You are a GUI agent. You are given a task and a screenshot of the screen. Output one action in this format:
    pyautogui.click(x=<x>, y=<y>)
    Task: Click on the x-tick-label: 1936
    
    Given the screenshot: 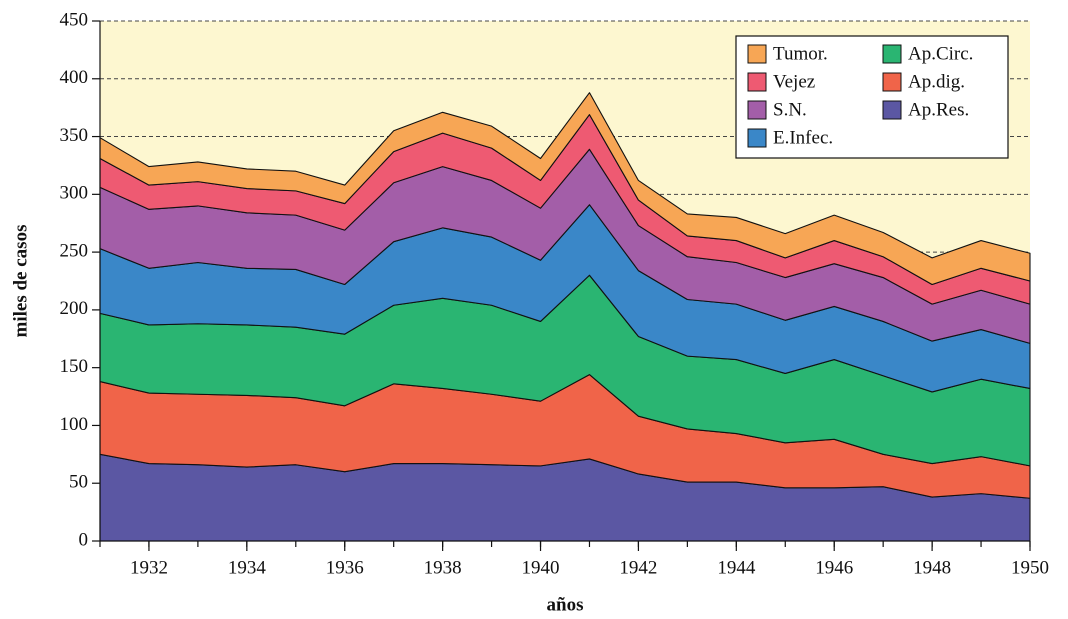 What is the action you would take?
    pyautogui.click(x=345, y=567)
    